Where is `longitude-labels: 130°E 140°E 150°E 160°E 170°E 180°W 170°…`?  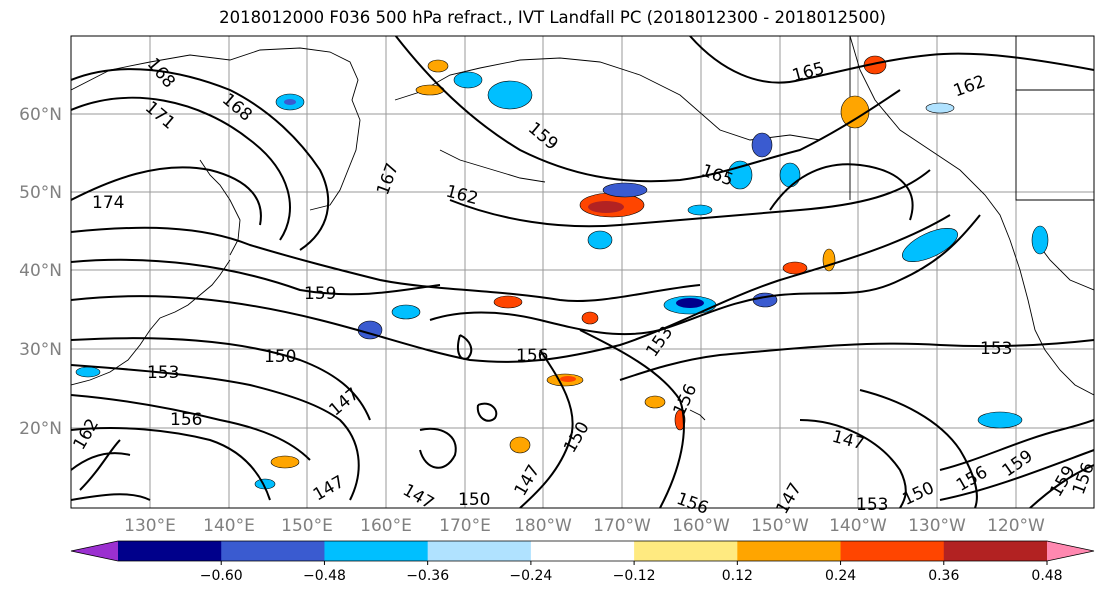 longitude-labels: 130°E 140°E 150°E 160°E 170°E 180°W 170°… is located at coordinates (584, 526).